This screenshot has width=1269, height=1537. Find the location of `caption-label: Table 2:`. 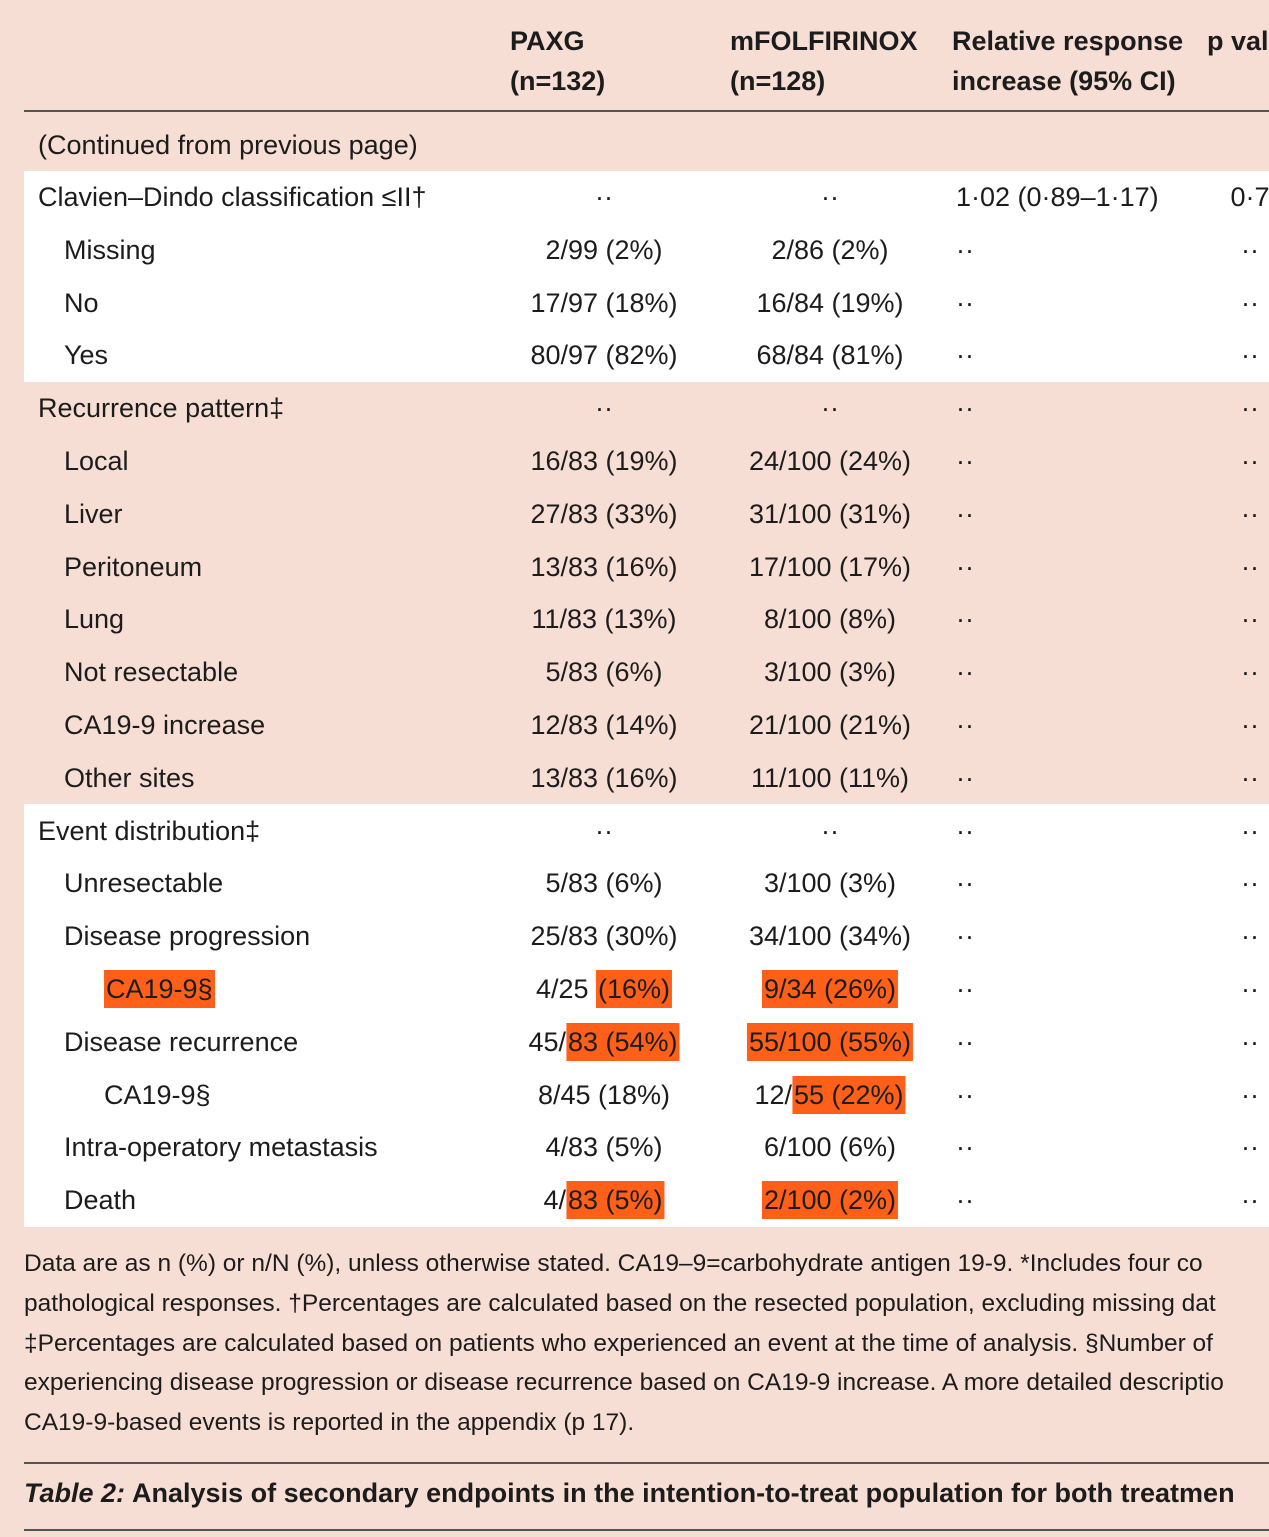

caption-label: Table 2: is located at coordinates (75, 1493).